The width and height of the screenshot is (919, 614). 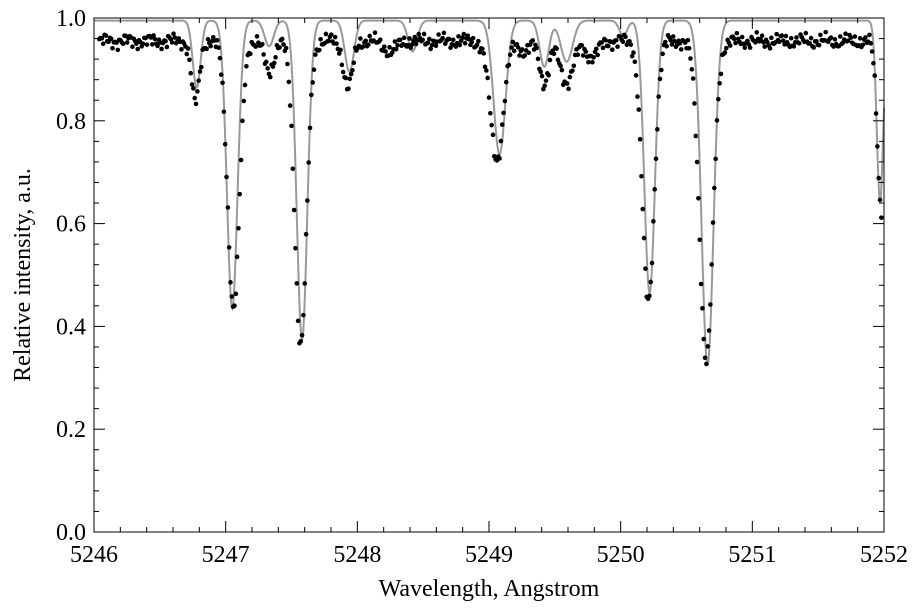 I want to click on x-tick-label: 5247, so click(x=226, y=555).